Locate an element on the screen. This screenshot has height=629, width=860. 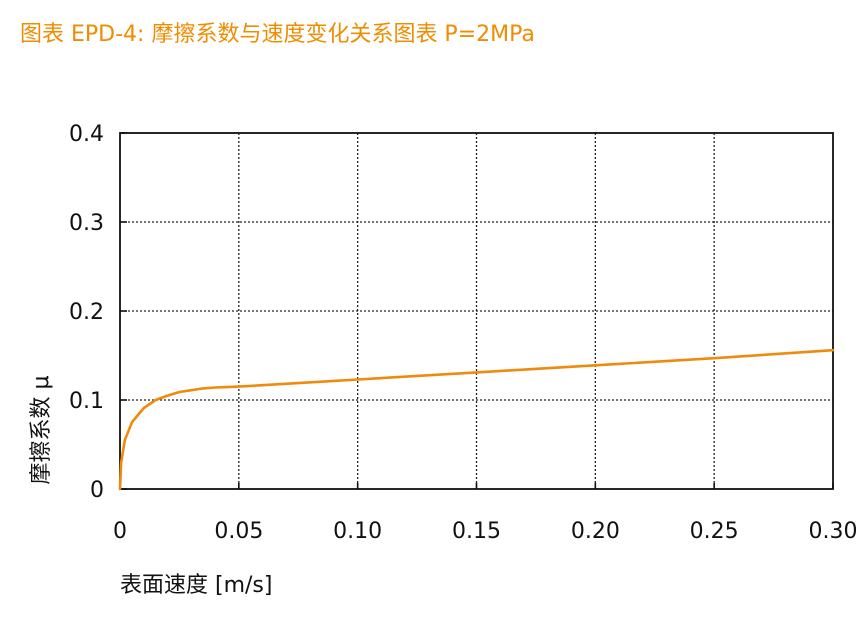
chart-title: 图表 EPD-4: 摩擦系数与速度变化关系图表 P=2MPa is located at coordinates (277, 34).